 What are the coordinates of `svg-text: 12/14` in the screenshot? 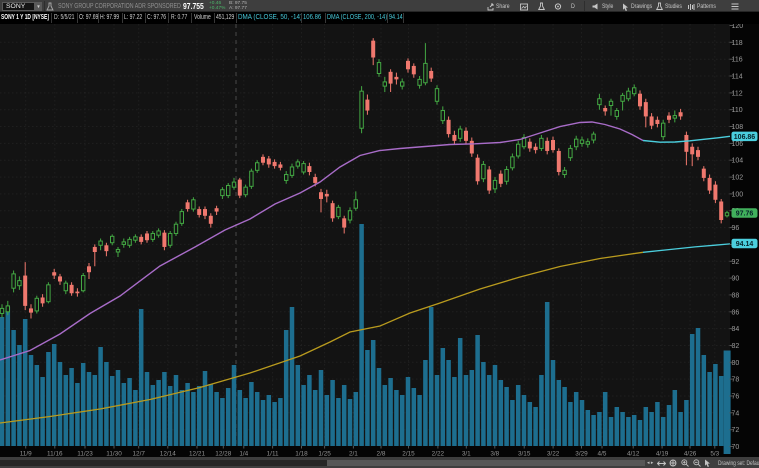 It's located at (168, 454).